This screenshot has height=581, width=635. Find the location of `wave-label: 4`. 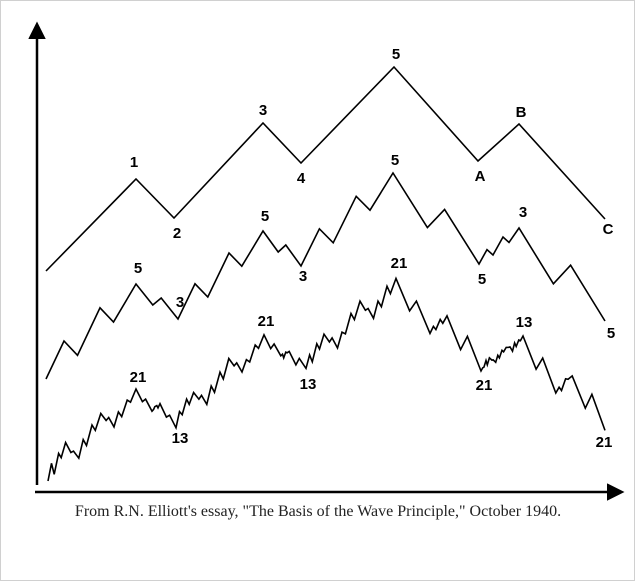

wave-label: 4 is located at coordinates (301, 178).